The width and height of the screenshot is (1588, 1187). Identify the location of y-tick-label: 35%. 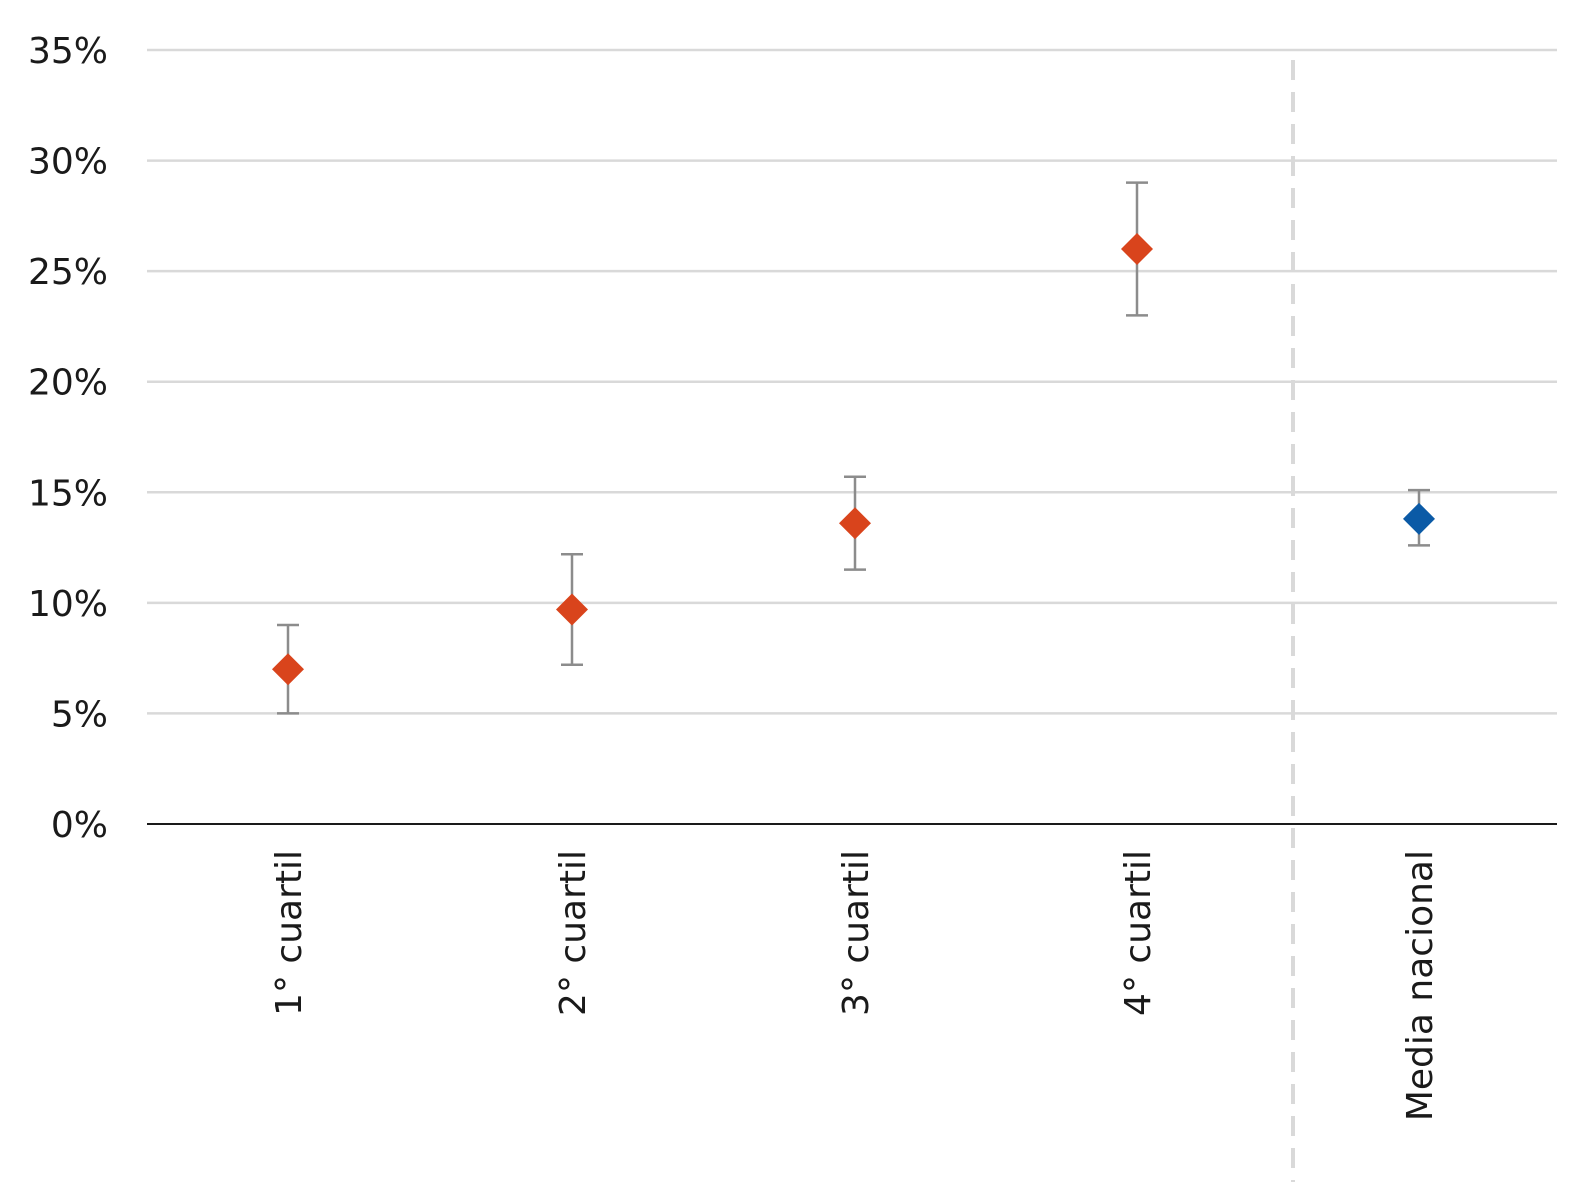
(68, 51).